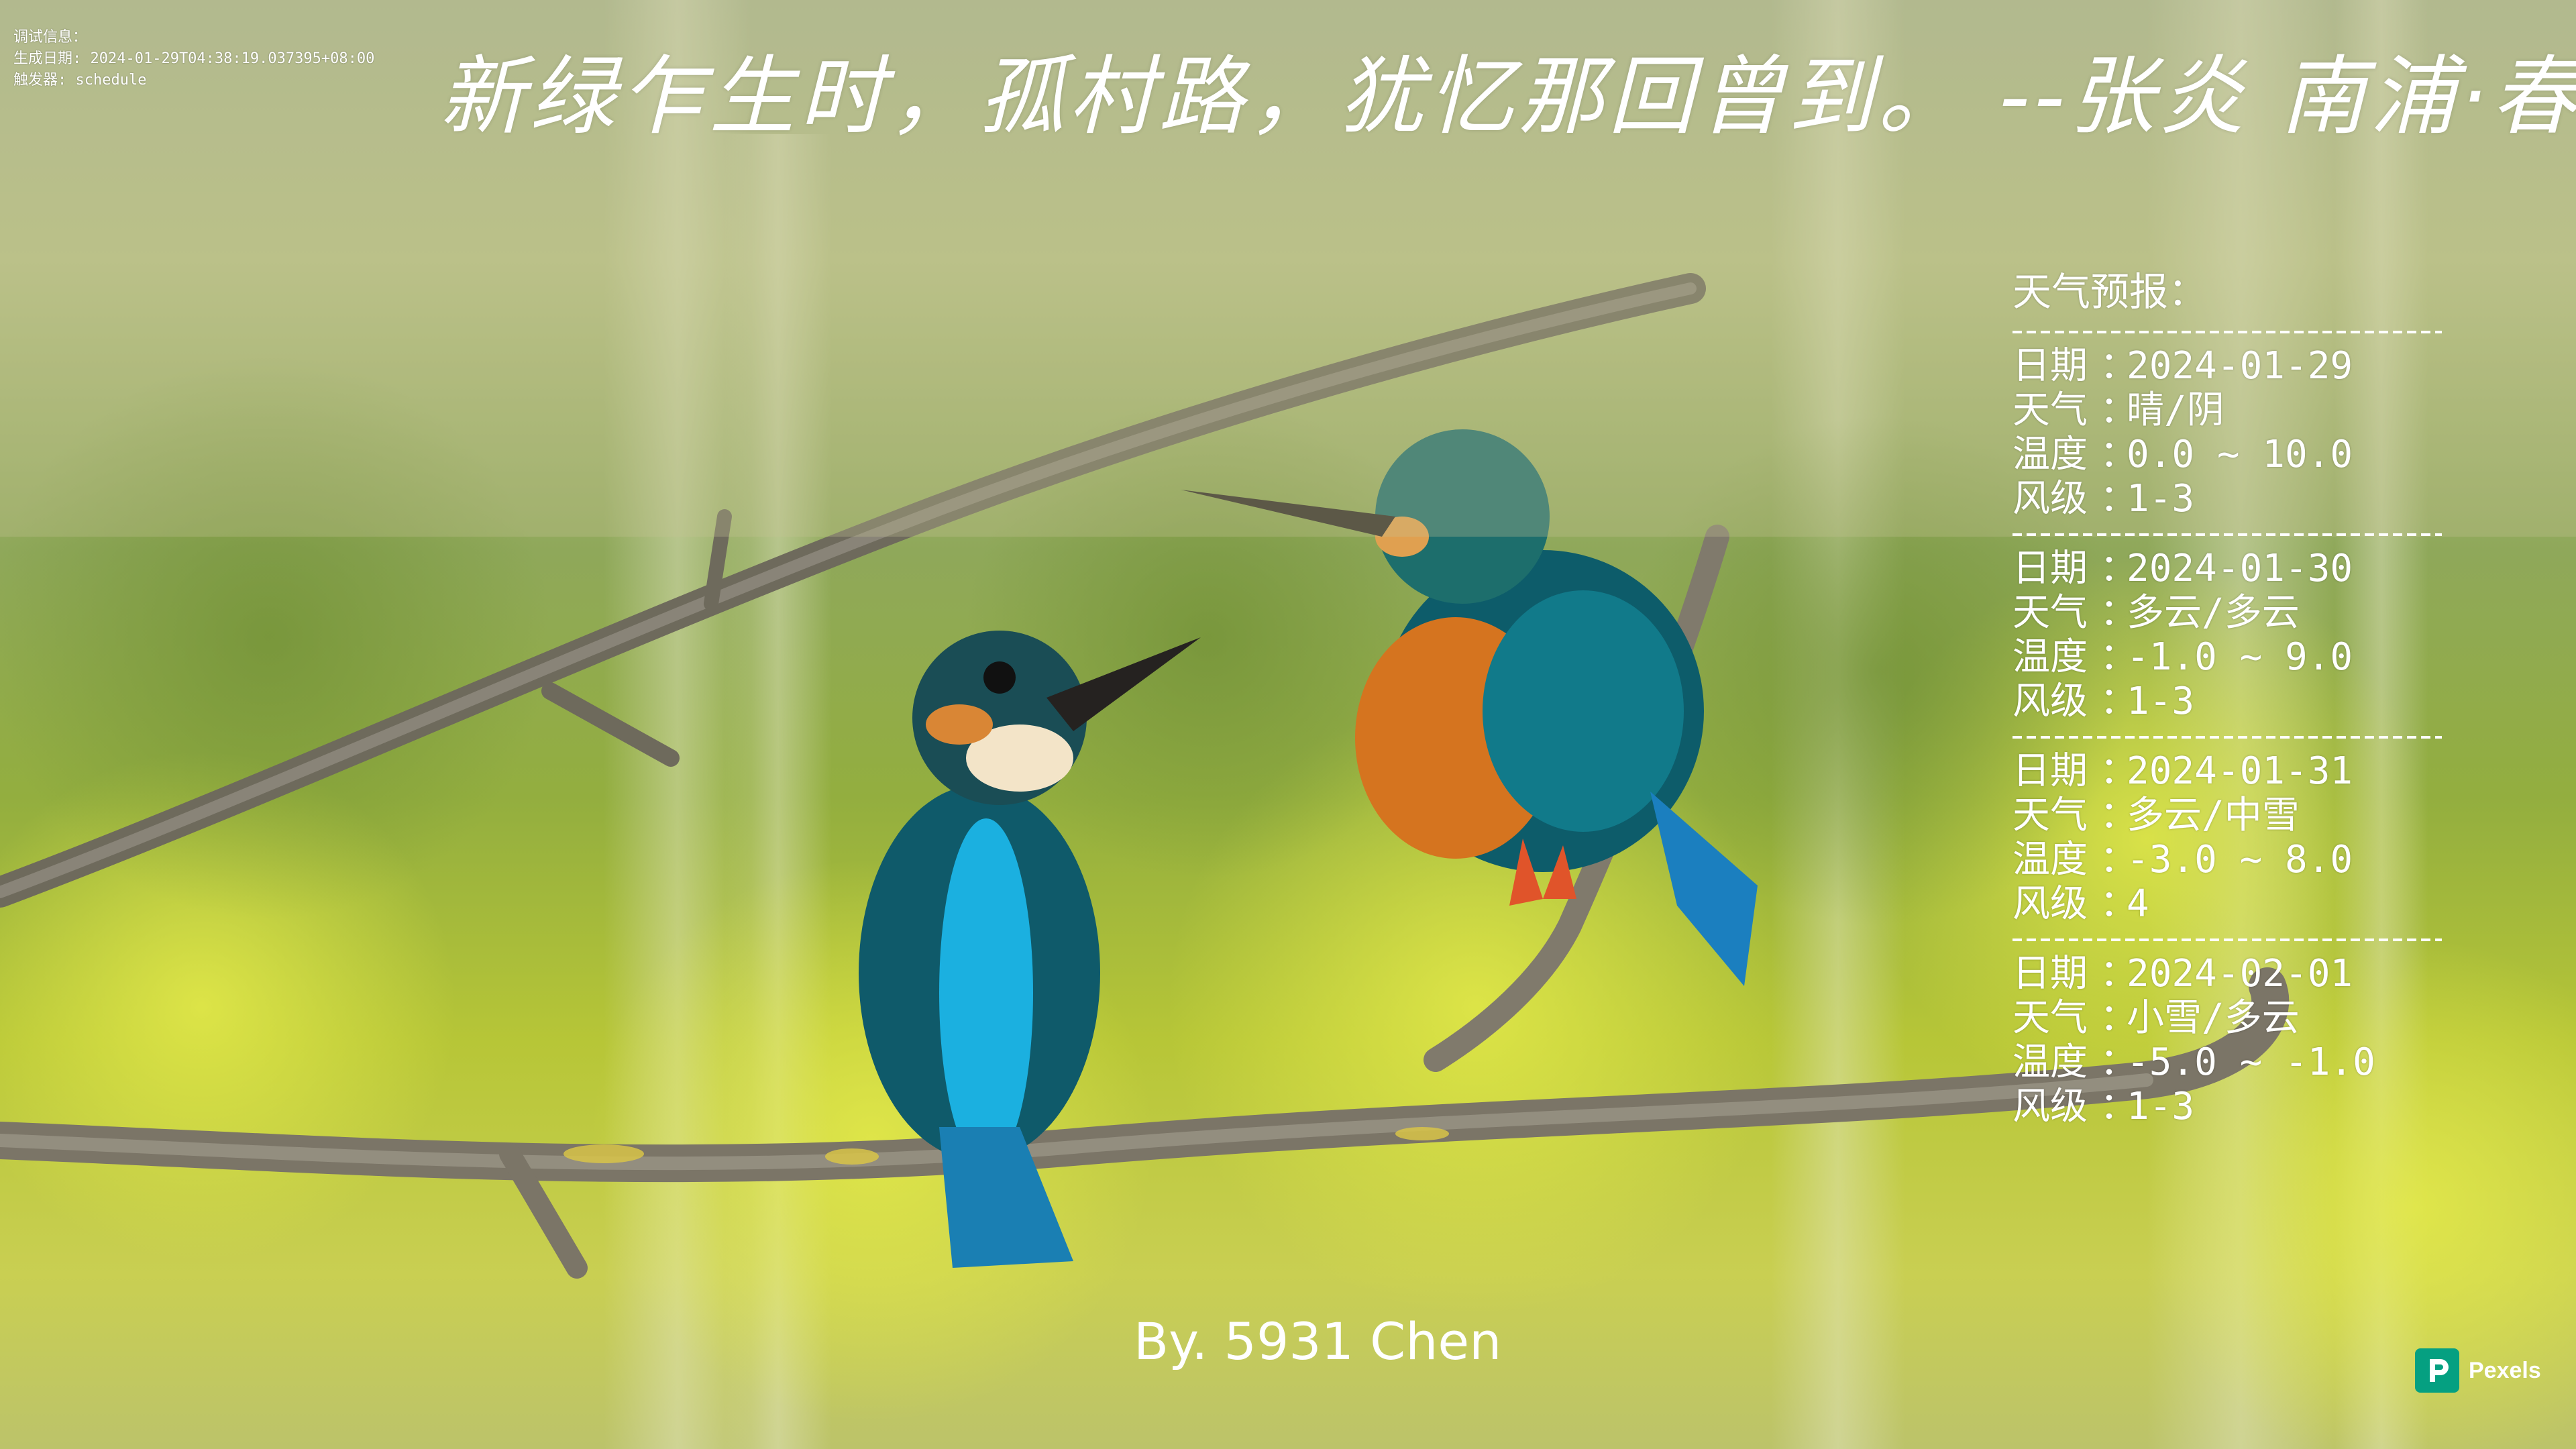 The width and height of the screenshot is (2576, 1449). I want to click on date-value: 2024-01-30, so click(2240, 568).